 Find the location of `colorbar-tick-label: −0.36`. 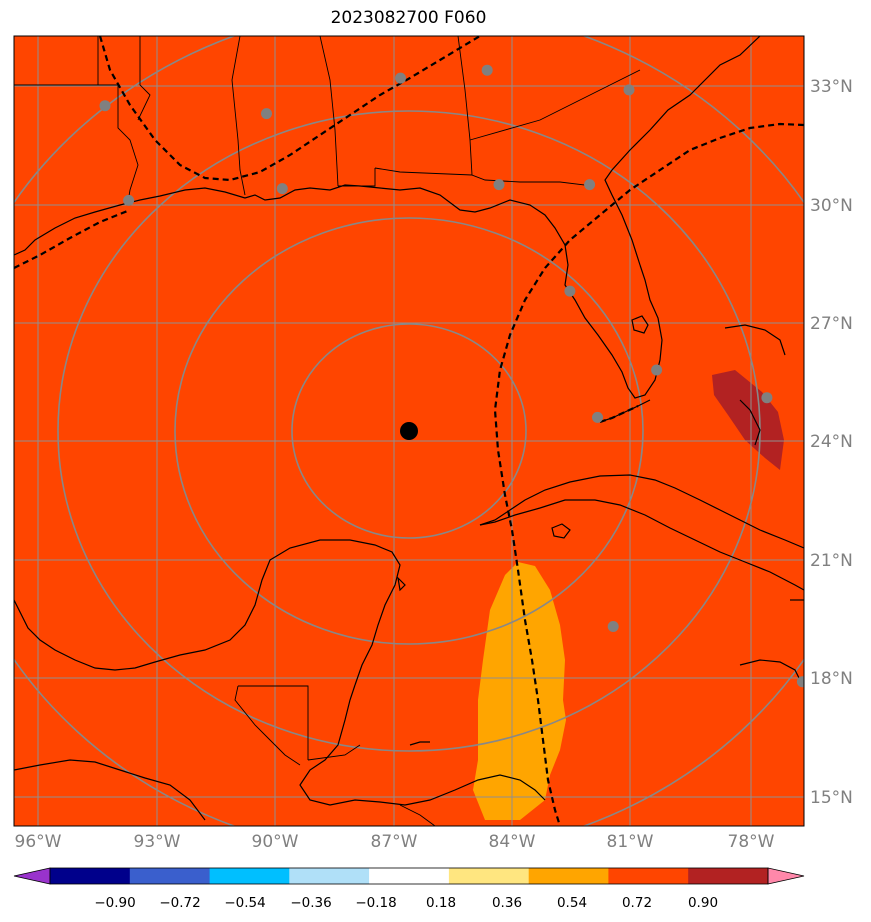

colorbar-tick-label: −0.36 is located at coordinates (310, 903).